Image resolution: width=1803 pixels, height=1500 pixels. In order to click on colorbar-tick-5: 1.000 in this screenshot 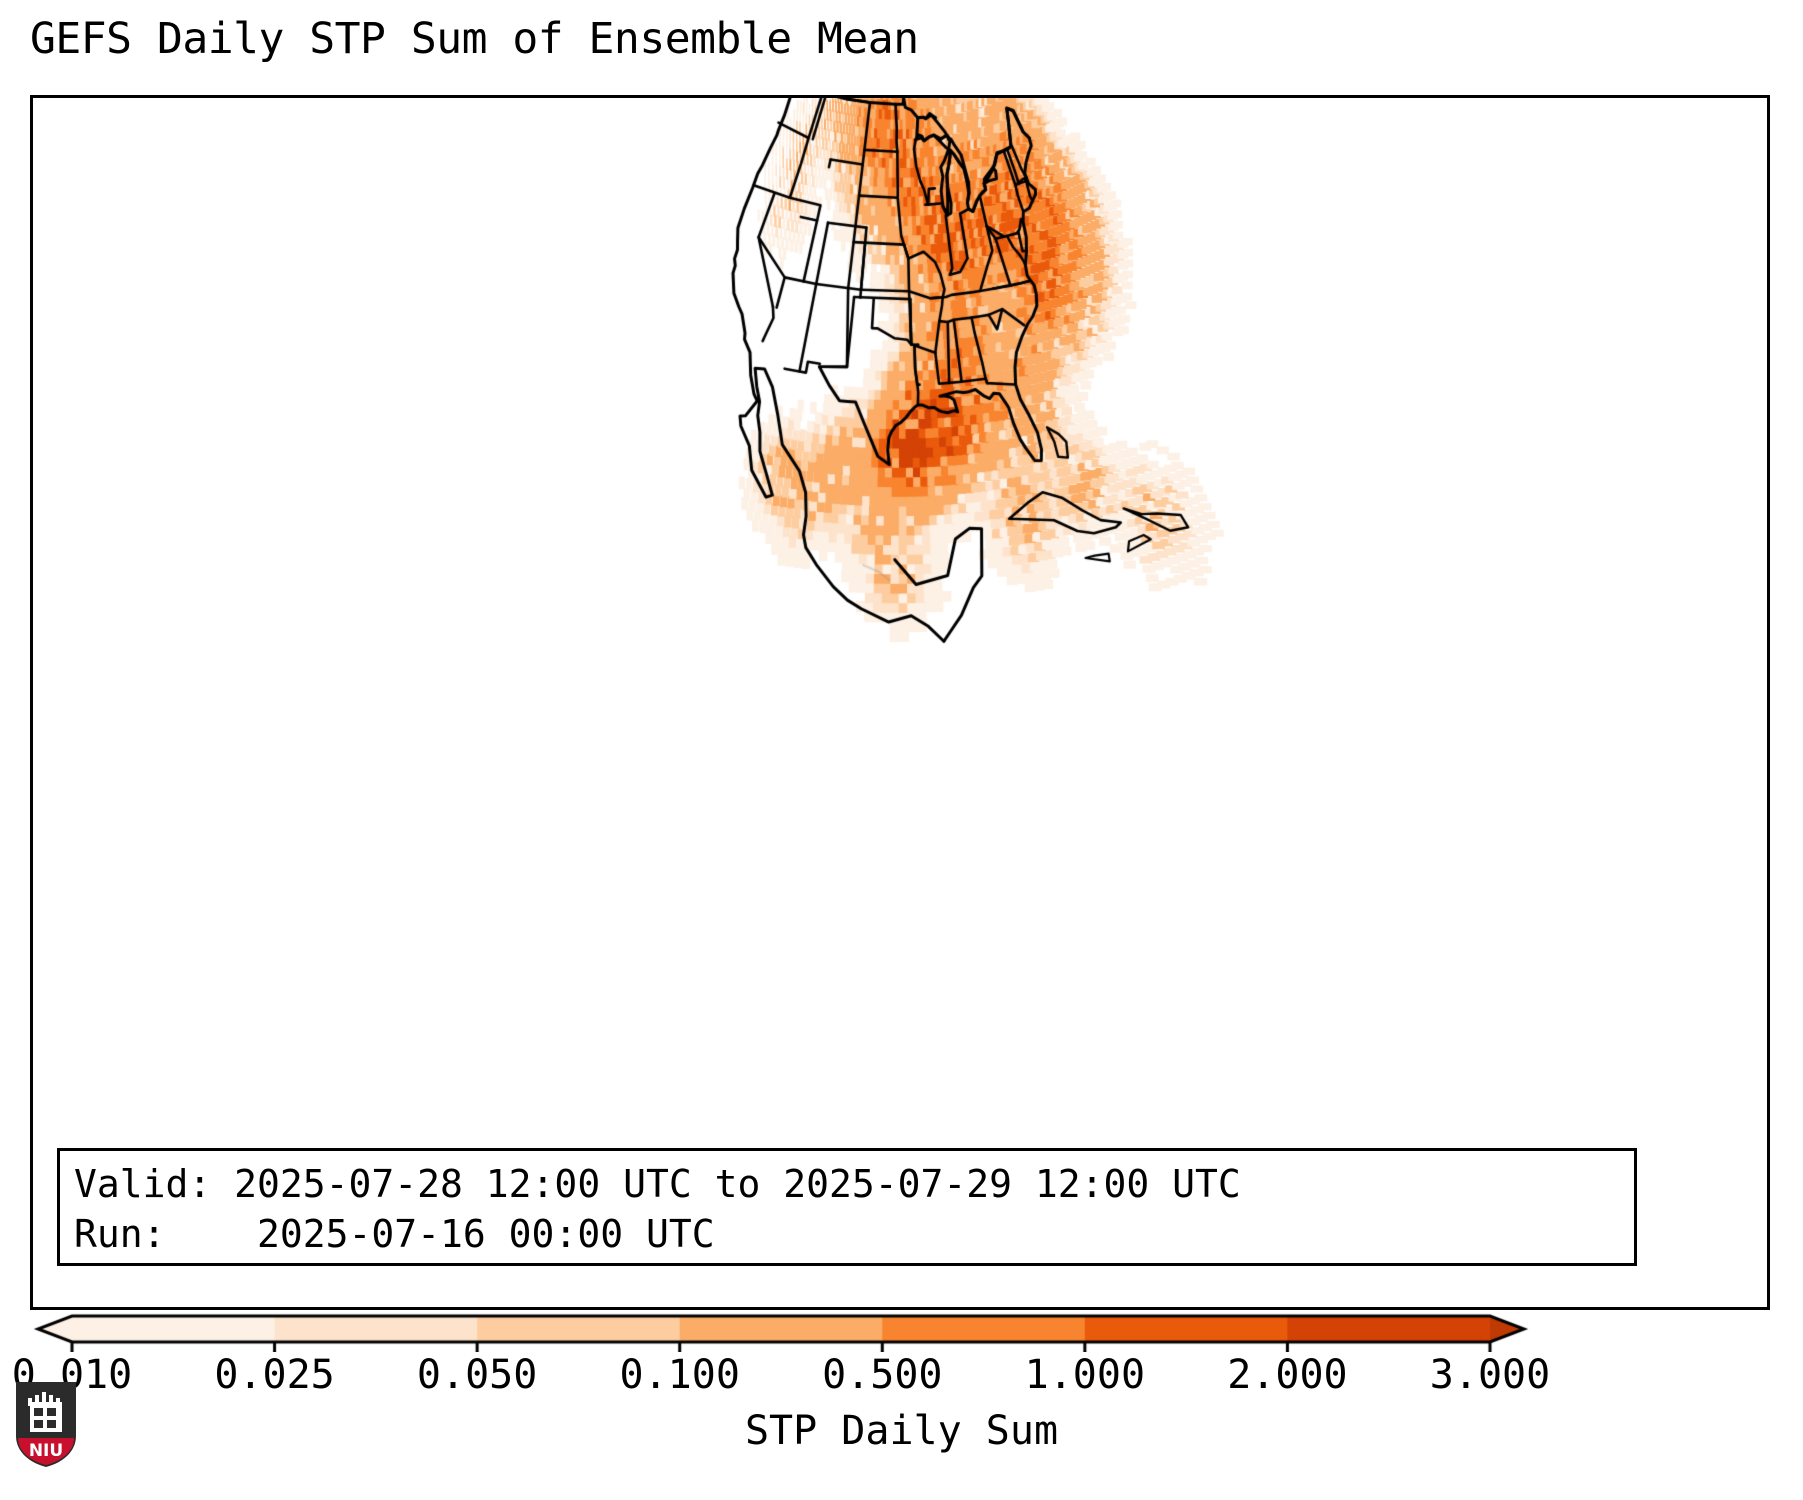, I will do `click(1085, 1375)`.